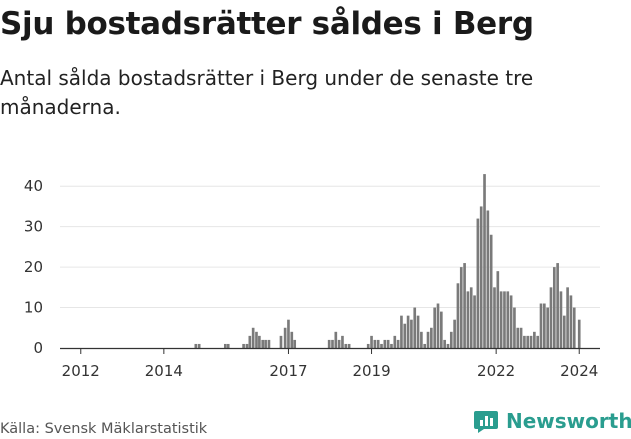  I want to click on y-tick-label: 0, so click(38, 348).